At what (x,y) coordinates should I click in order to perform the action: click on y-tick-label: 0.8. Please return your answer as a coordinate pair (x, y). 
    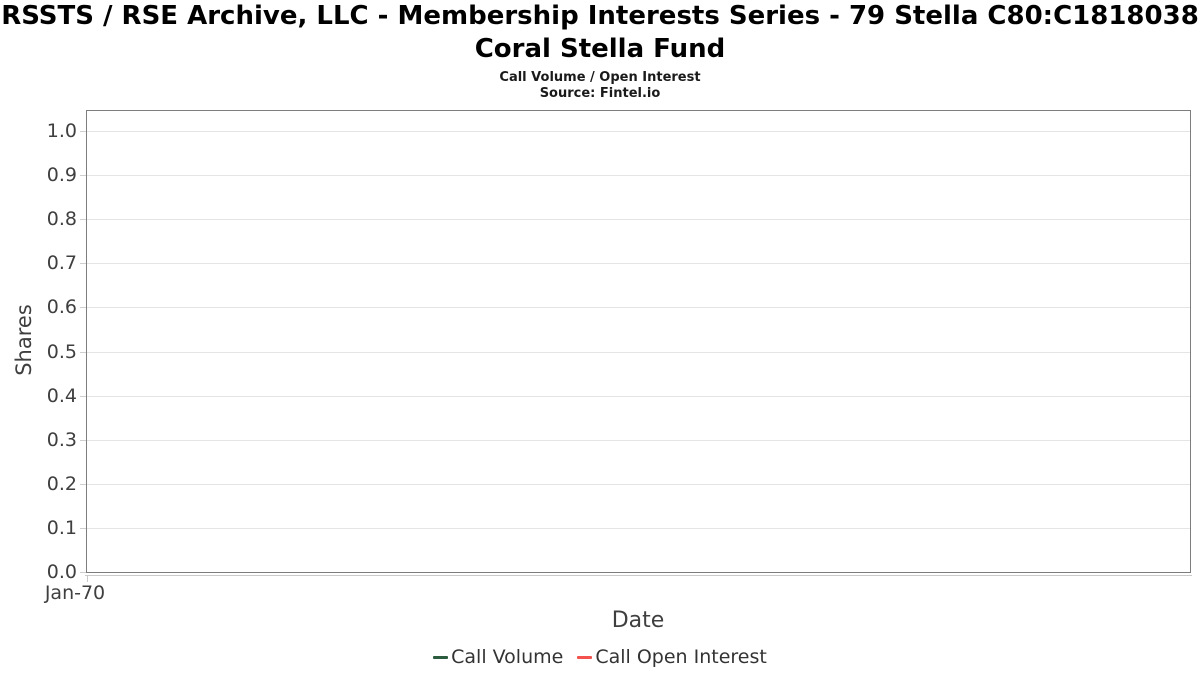
    Looking at the image, I should click on (61, 219).